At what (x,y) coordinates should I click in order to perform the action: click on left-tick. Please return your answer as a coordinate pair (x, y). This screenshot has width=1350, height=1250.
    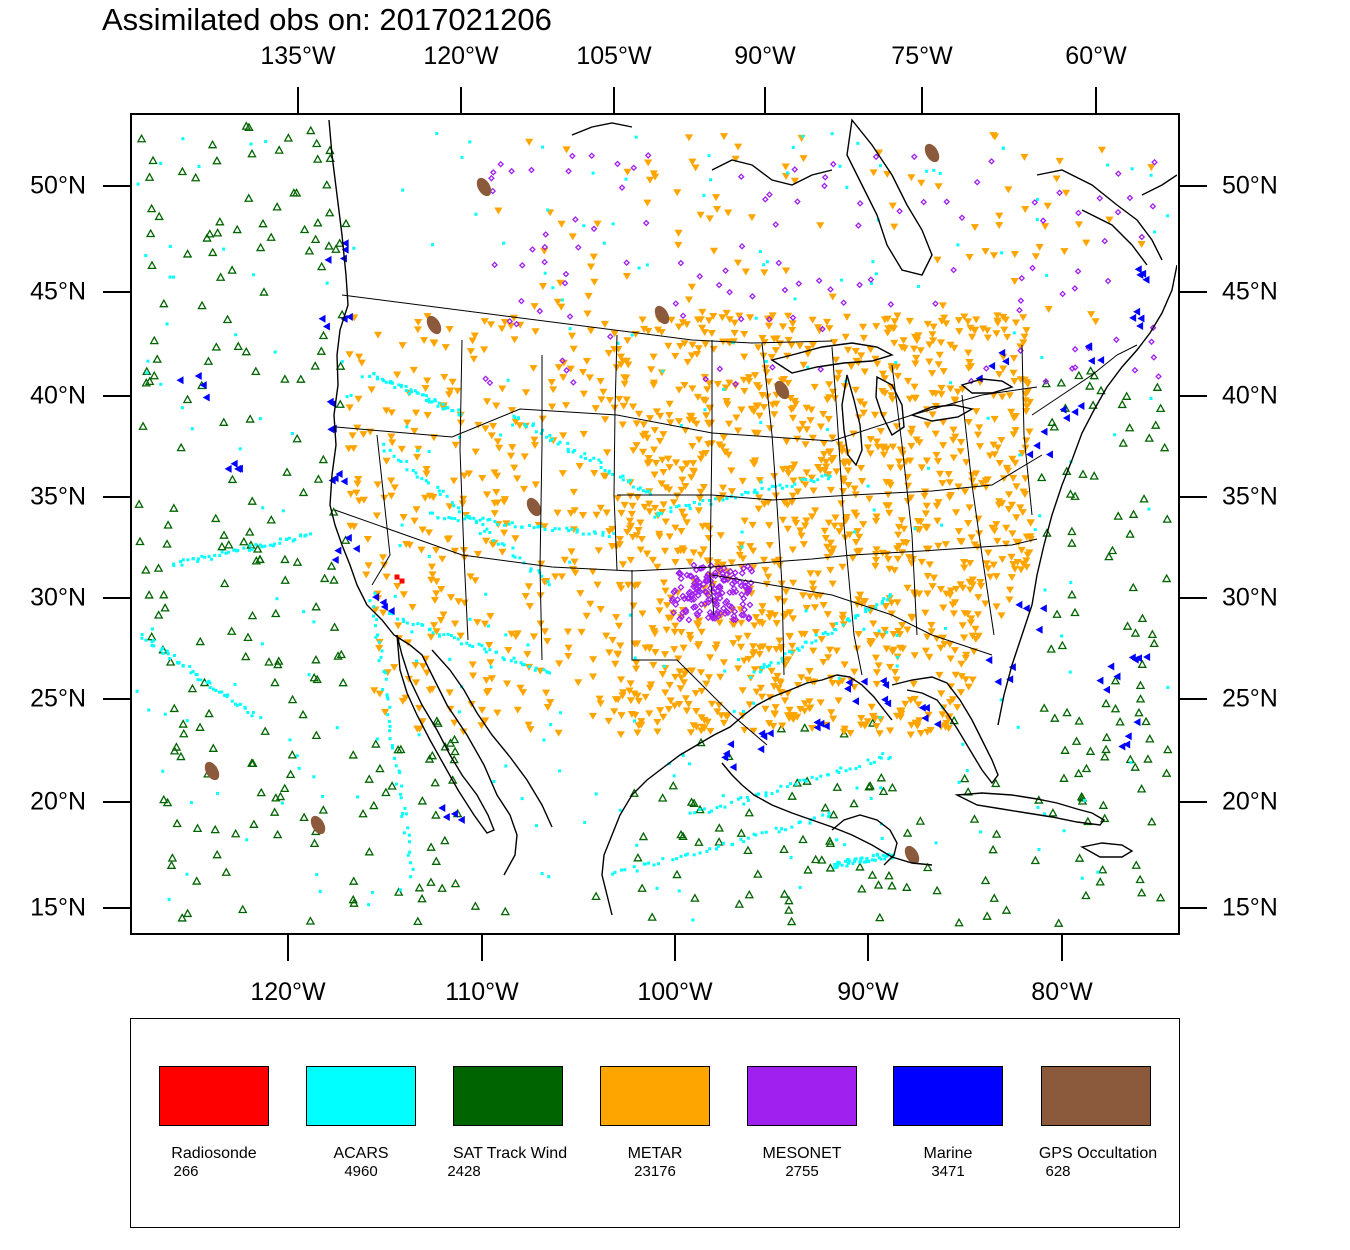
    Looking at the image, I should click on (116, 186).